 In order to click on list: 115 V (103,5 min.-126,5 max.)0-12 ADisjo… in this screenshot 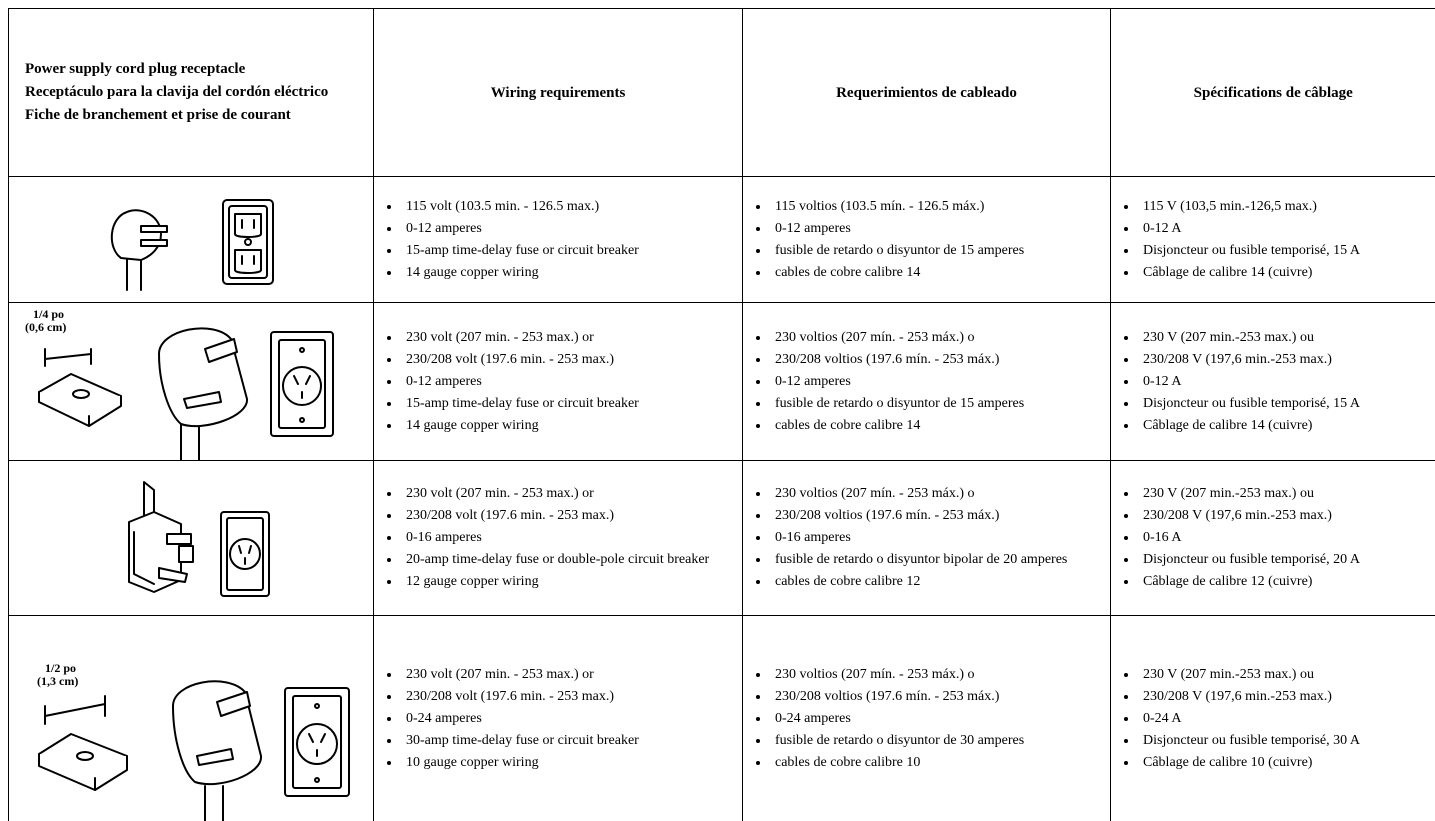, I will do `click(1273, 240)`.